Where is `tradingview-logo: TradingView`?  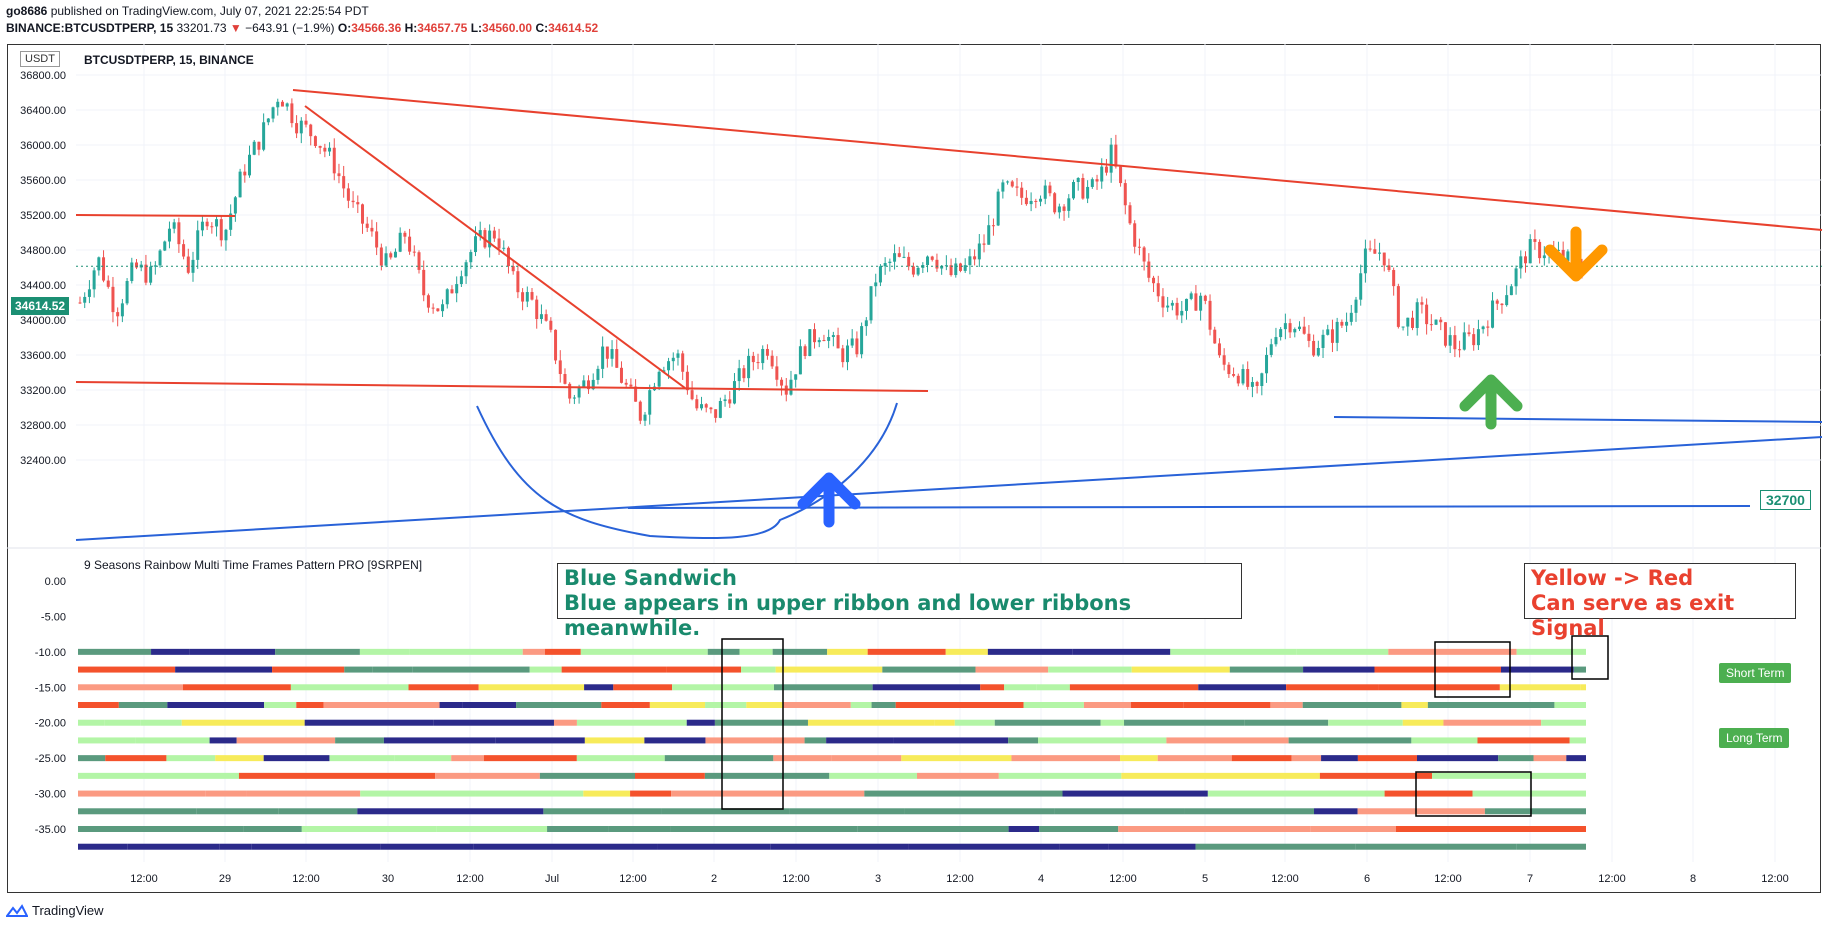
tradingview-logo: TradingView is located at coordinates (55, 910).